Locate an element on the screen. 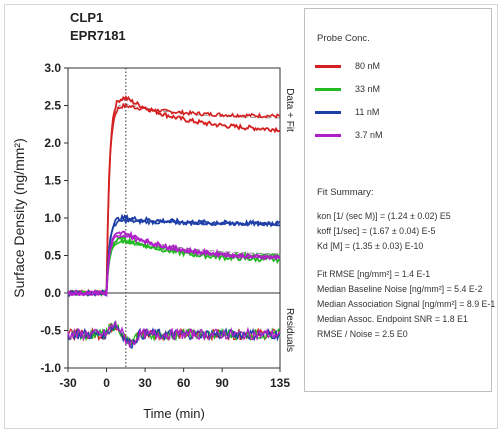 This screenshot has width=504, height=435. residual-line-3-7-nm is located at coordinates (174, 334).